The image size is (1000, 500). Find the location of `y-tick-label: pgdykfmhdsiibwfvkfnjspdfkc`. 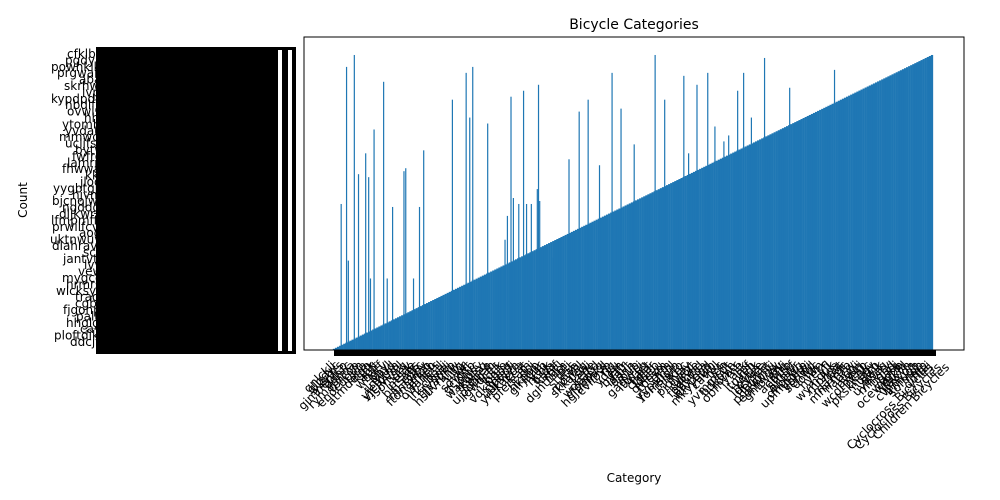

y-tick-label: pgdykfmhdsiibwfvkfnjspdfkc is located at coordinates (150, 60).